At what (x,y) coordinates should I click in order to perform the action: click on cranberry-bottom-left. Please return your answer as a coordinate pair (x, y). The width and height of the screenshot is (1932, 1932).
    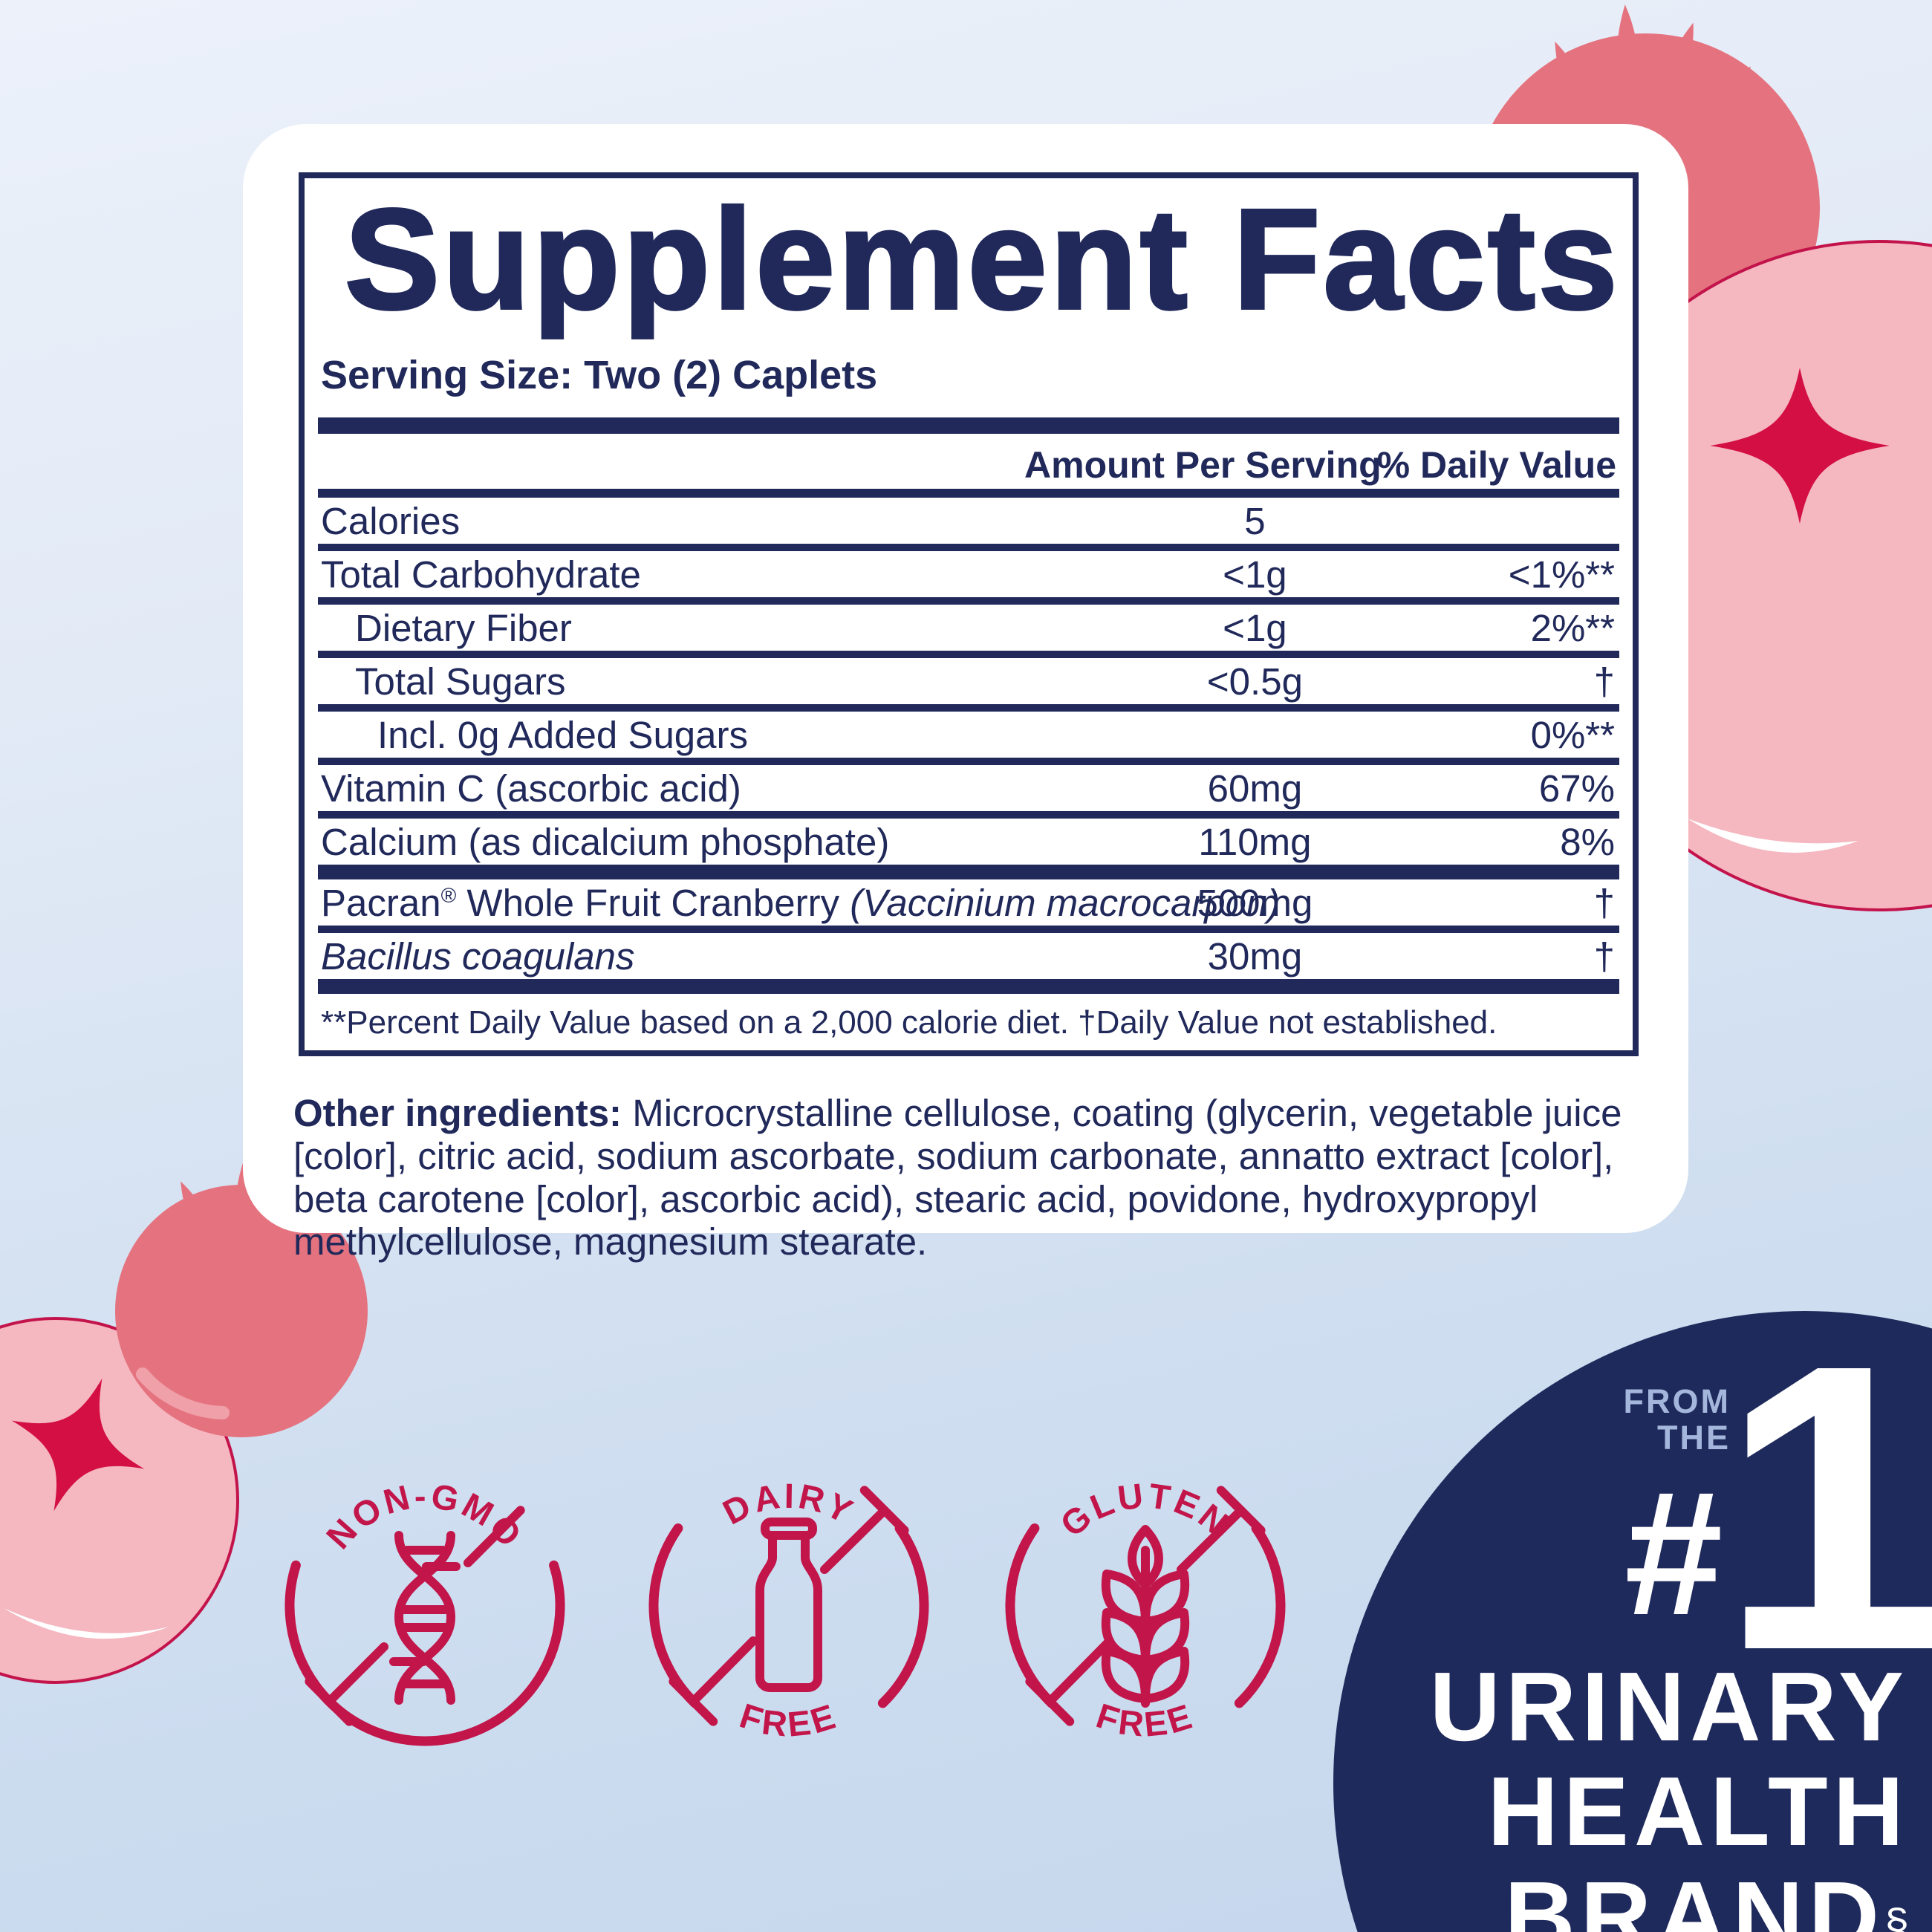
    Looking at the image, I should click on (184, 1420).